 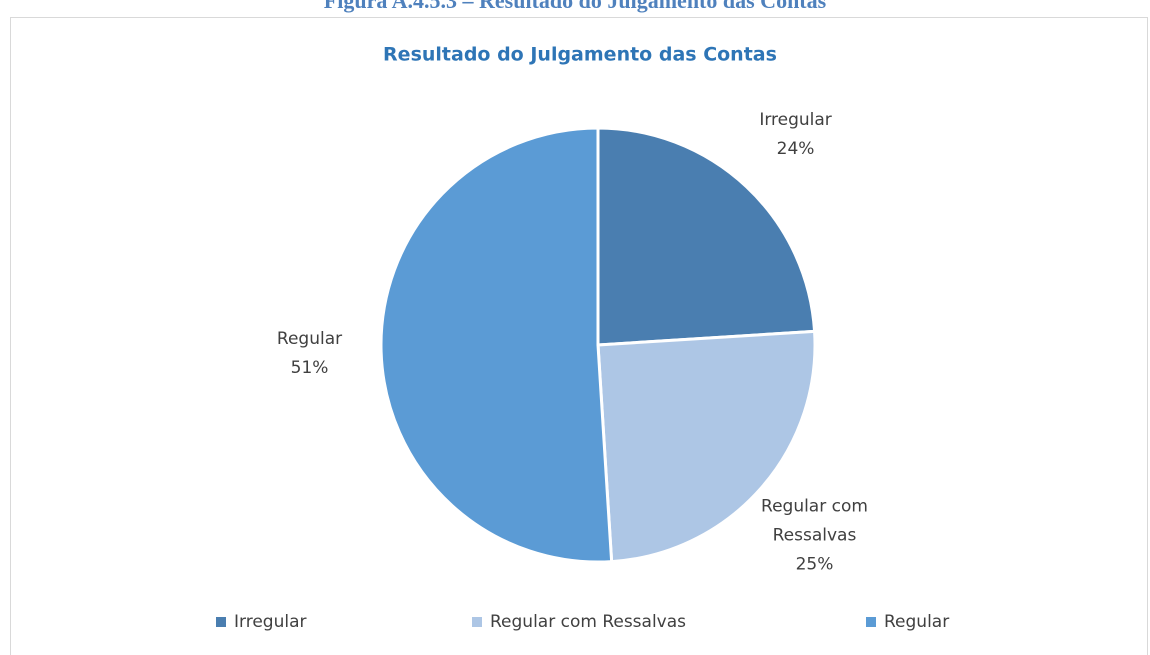 I want to click on data-label-name: Regular com Ressalvas, so click(x=814, y=521).